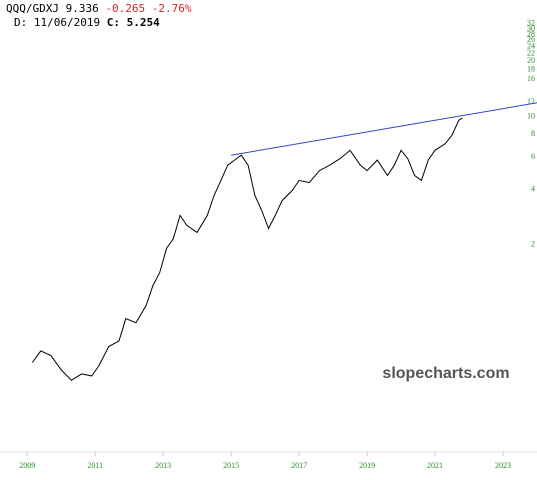  I want to click on y-tick-label: 28, so click(531, 33).